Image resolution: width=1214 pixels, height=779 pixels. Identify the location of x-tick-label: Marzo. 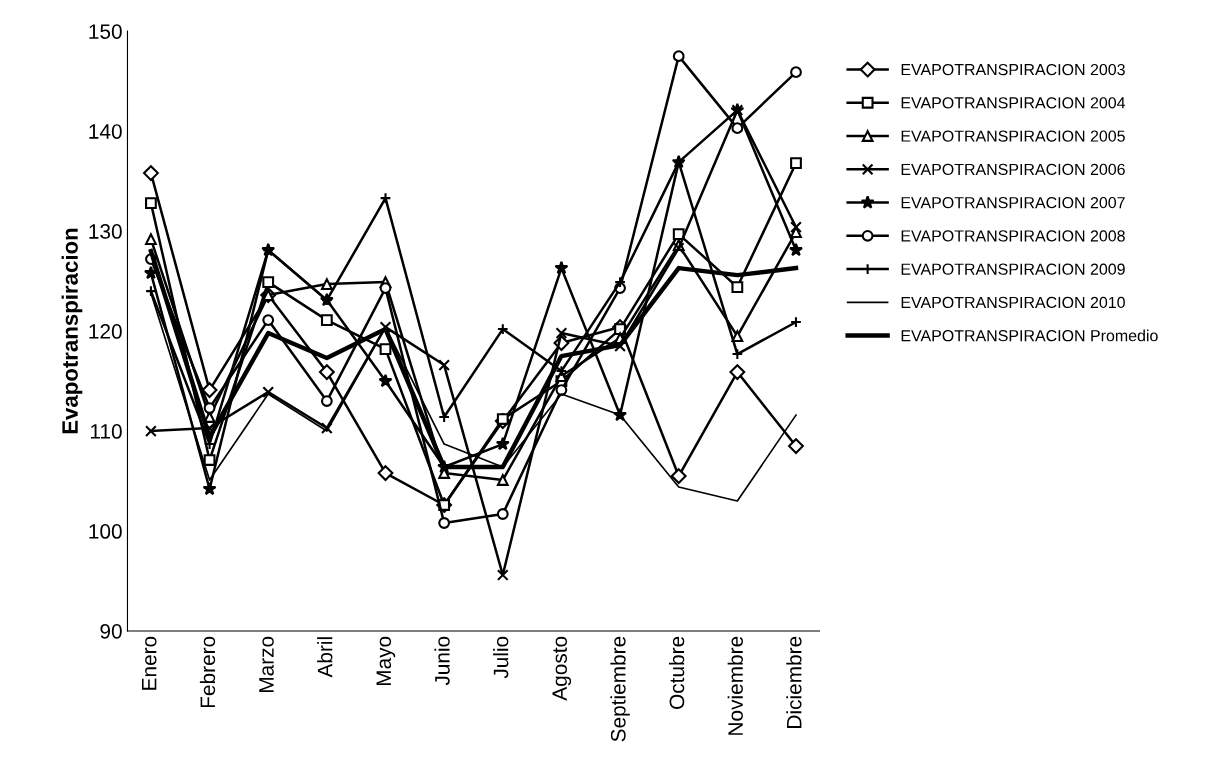
(266, 664).